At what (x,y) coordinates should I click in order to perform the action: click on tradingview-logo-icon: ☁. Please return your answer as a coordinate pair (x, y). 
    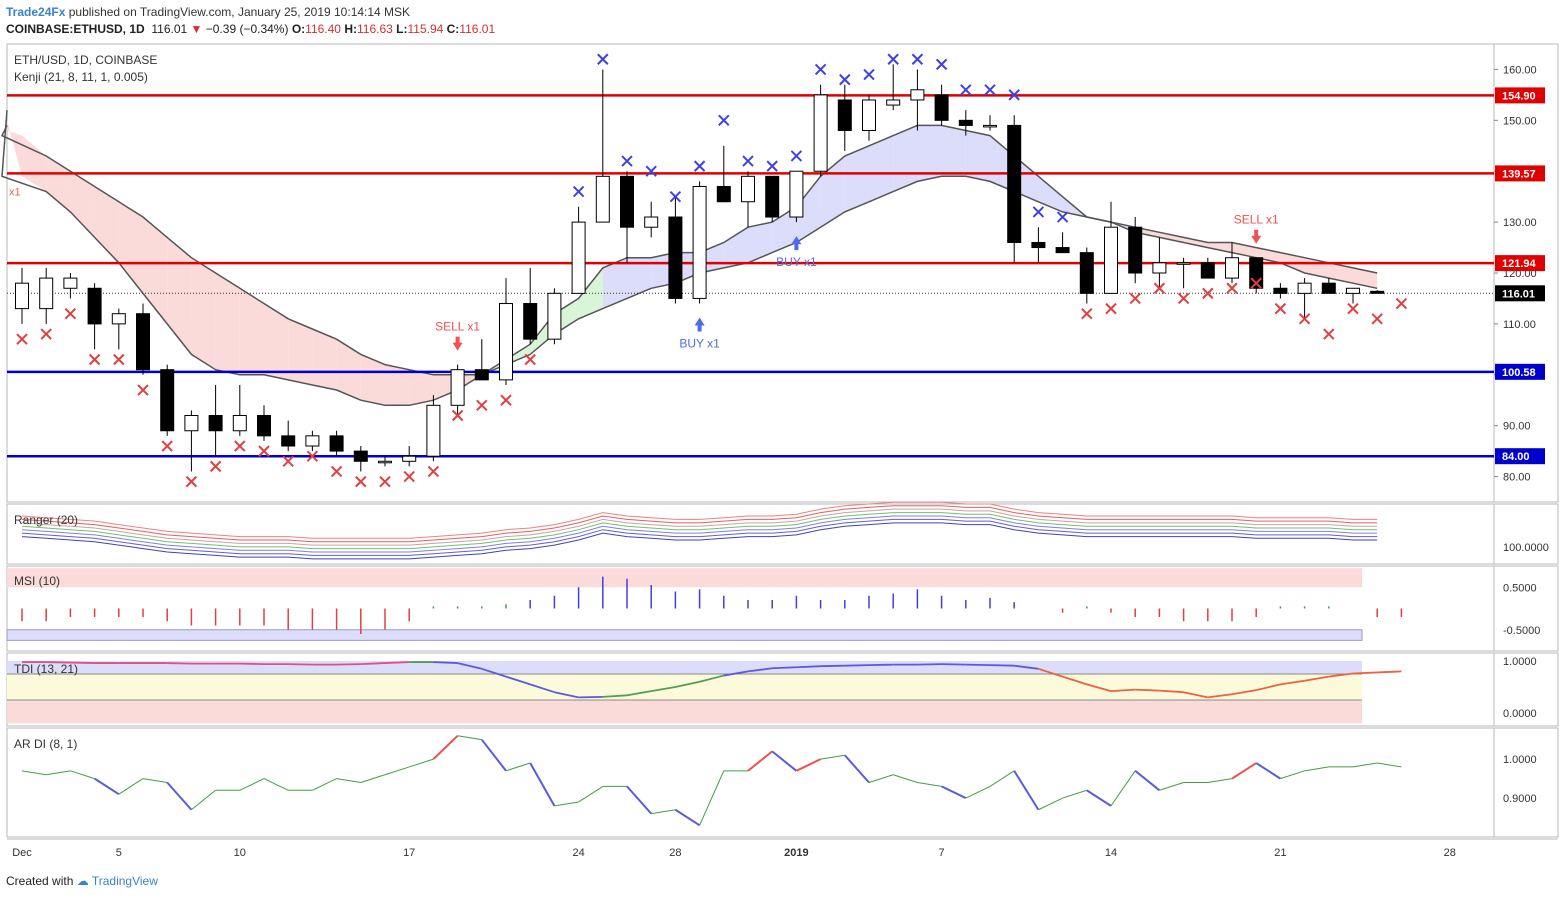
    Looking at the image, I should click on (82, 881).